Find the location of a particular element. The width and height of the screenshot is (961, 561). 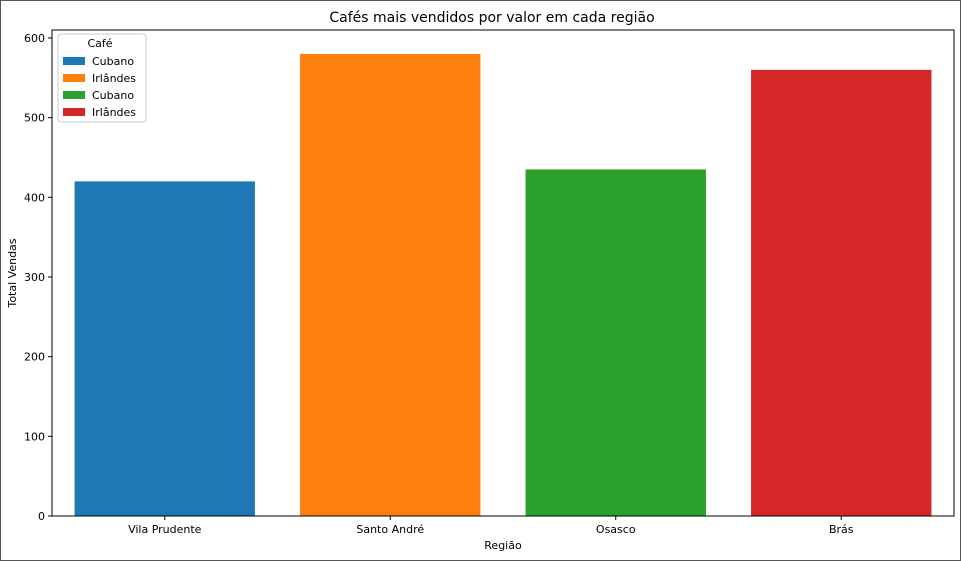

y-tick-label: 500 is located at coordinates (34, 118).